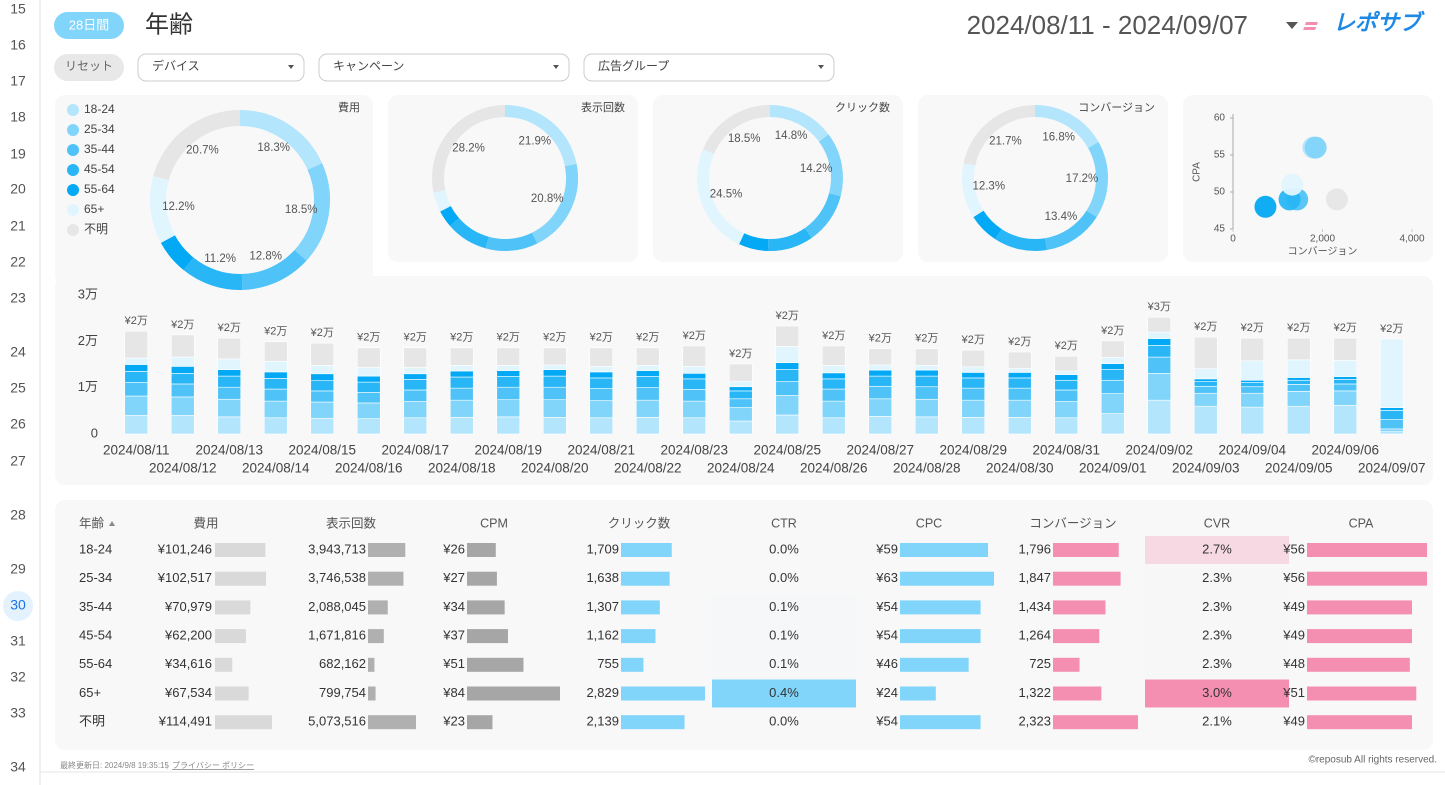  I want to click on table-header: 年齢, so click(92, 523).